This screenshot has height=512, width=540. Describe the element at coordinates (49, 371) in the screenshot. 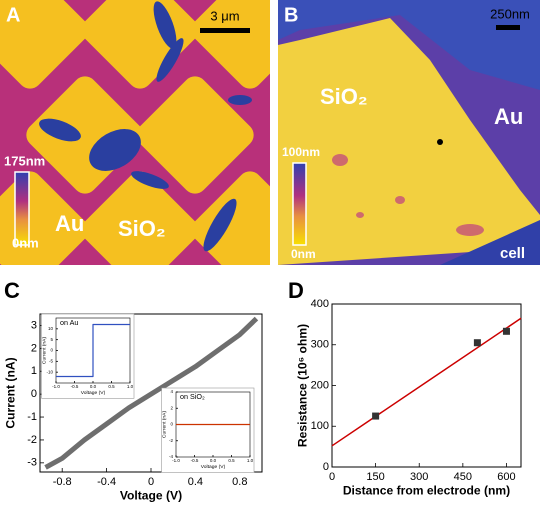

I see `y-tick-label: -10` at that location.